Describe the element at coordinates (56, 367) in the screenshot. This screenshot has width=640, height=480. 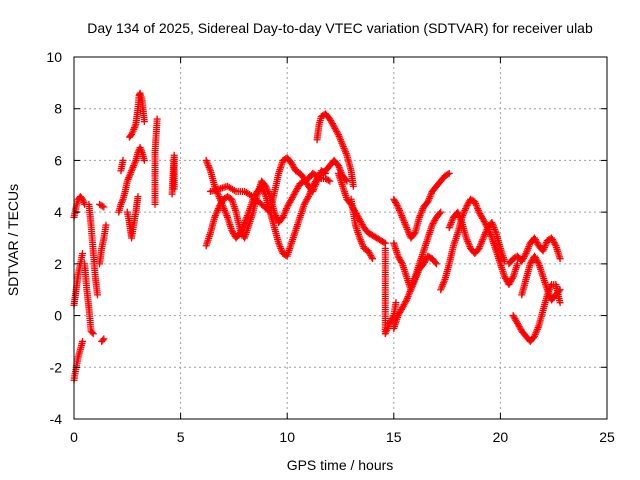
I see `y-tick-label: -2` at that location.